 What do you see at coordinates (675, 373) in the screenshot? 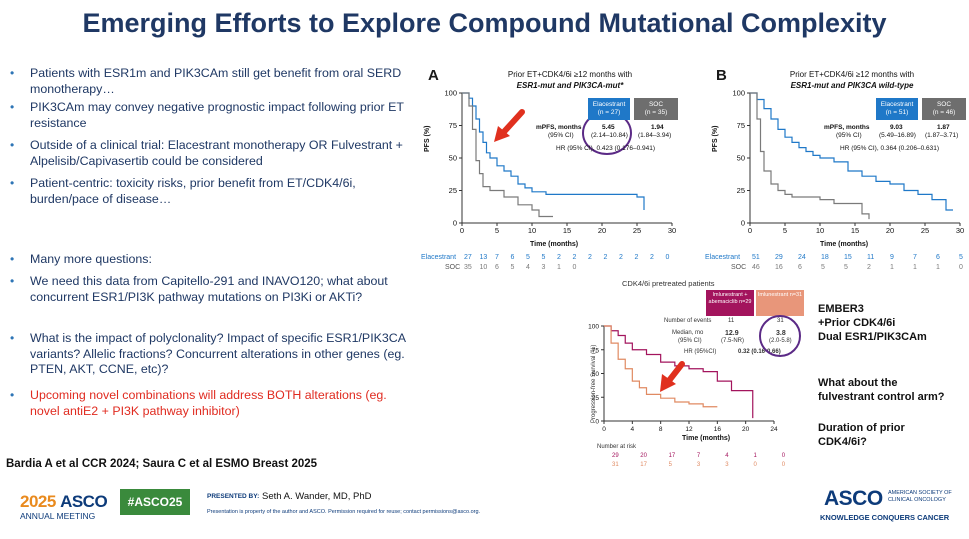
I see `arrow-shaft` at bounding box center [675, 373].